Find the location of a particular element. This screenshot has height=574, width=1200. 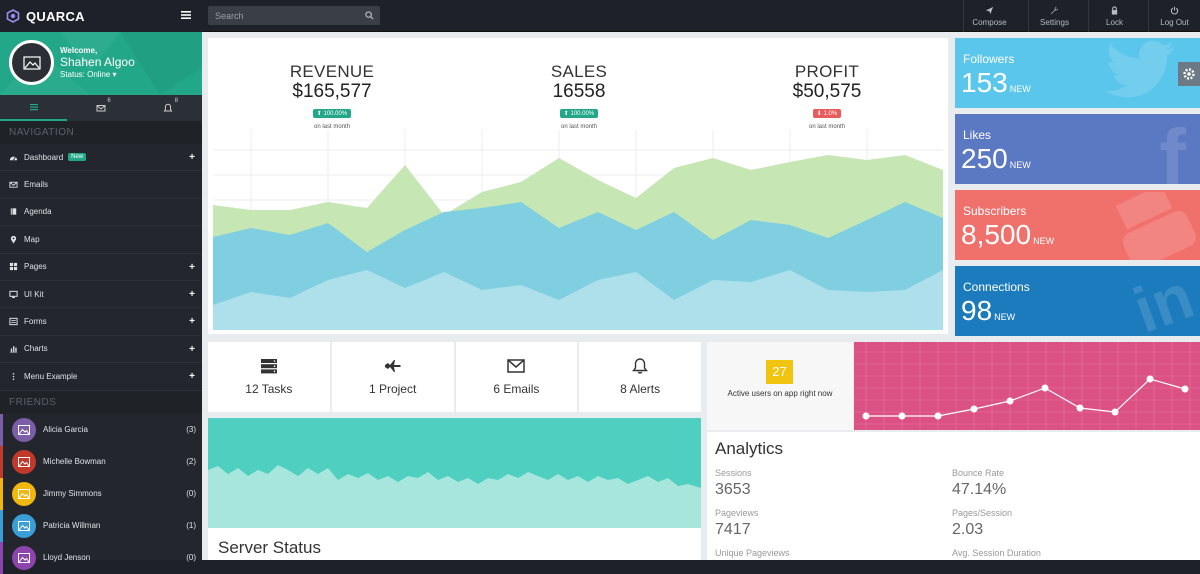

search-input is located at coordinates (283, 15).